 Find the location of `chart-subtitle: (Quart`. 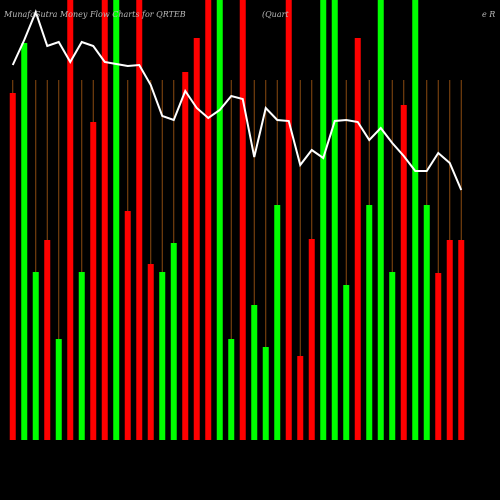

chart-subtitle: (Quart is located at coordinates (275, 14).